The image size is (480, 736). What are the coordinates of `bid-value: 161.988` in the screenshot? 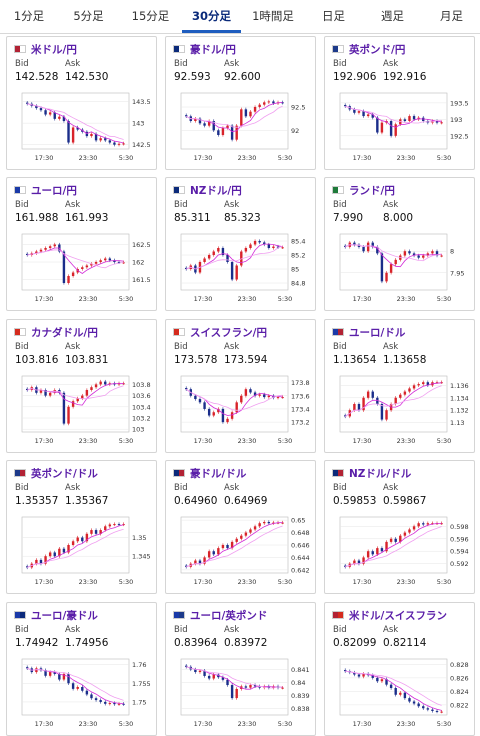 It's located at (37, 218).